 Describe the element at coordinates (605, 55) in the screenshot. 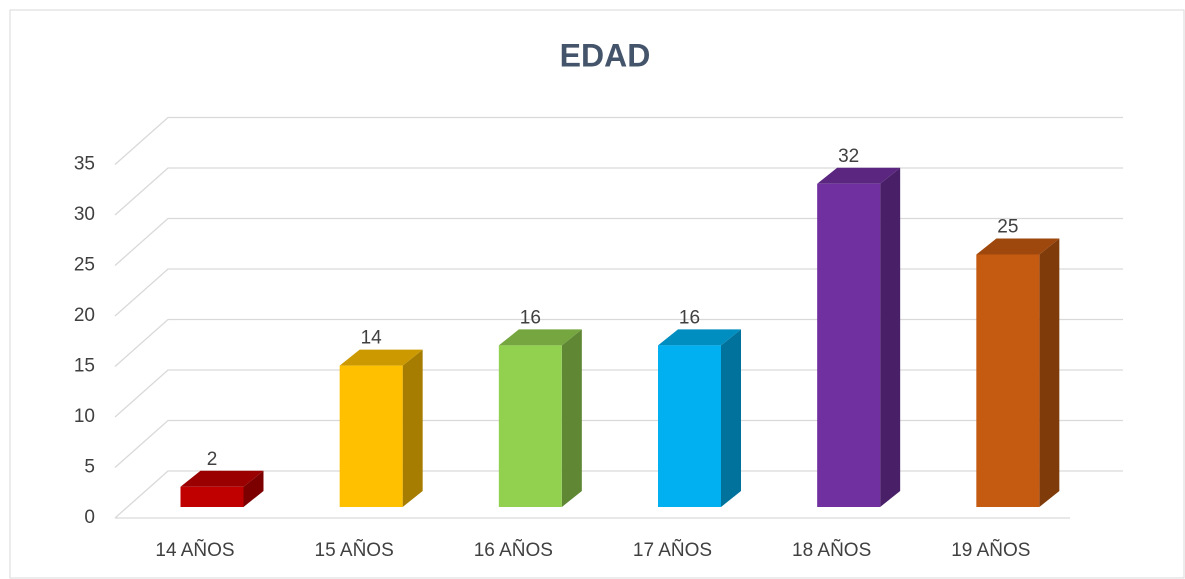

I see `chart-title: EDAD` at that location.